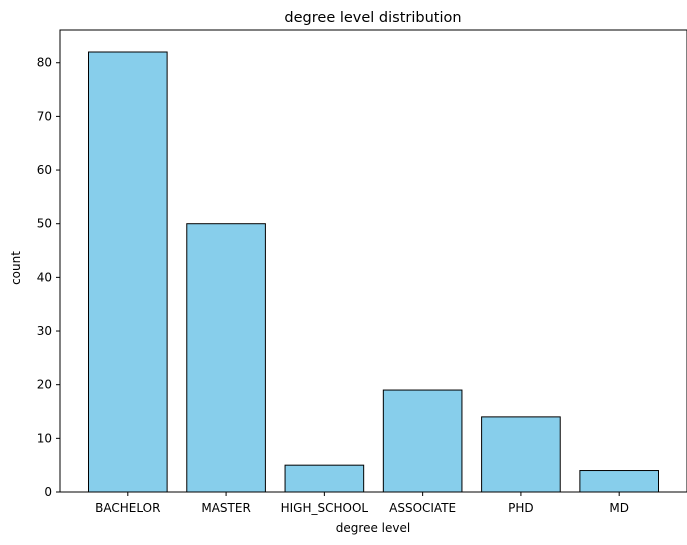 The image size is (687, 545). What do you see at coordinates (44, 438) in the screenshot?
I see `y-tick-label: 10` at bounding box center [44, 438].